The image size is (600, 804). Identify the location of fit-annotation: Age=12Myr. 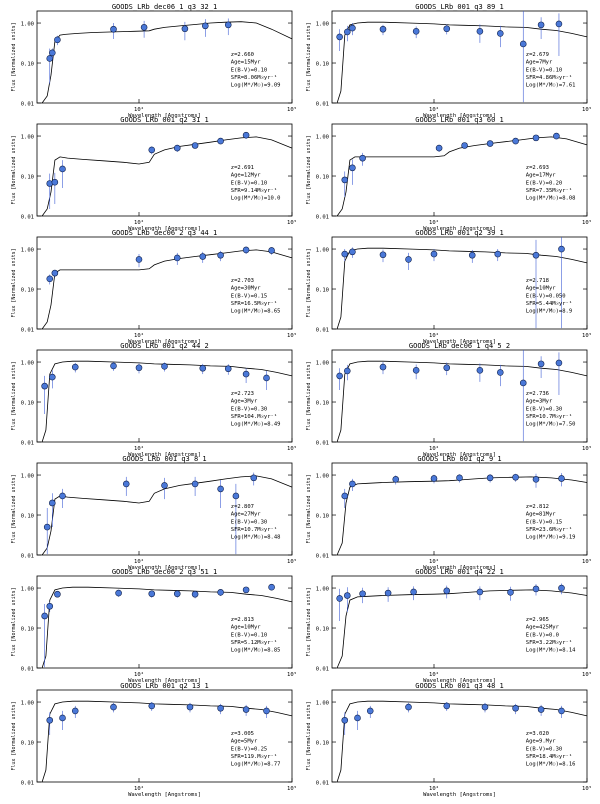
(246, 176).